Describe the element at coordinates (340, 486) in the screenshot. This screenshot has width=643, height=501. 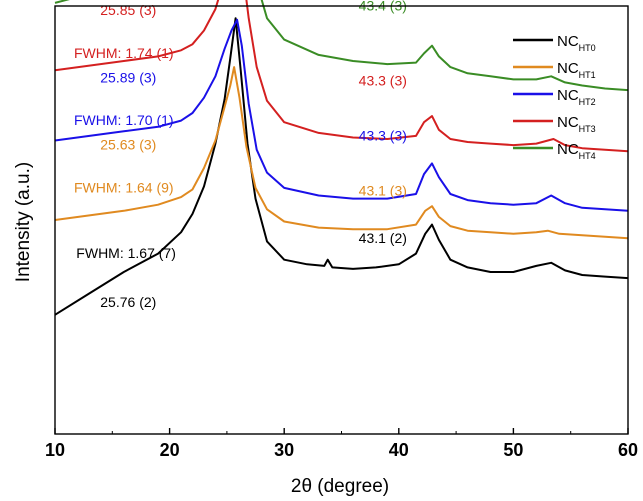
I see `x-axis-title: 2θ (degree)` at that location.